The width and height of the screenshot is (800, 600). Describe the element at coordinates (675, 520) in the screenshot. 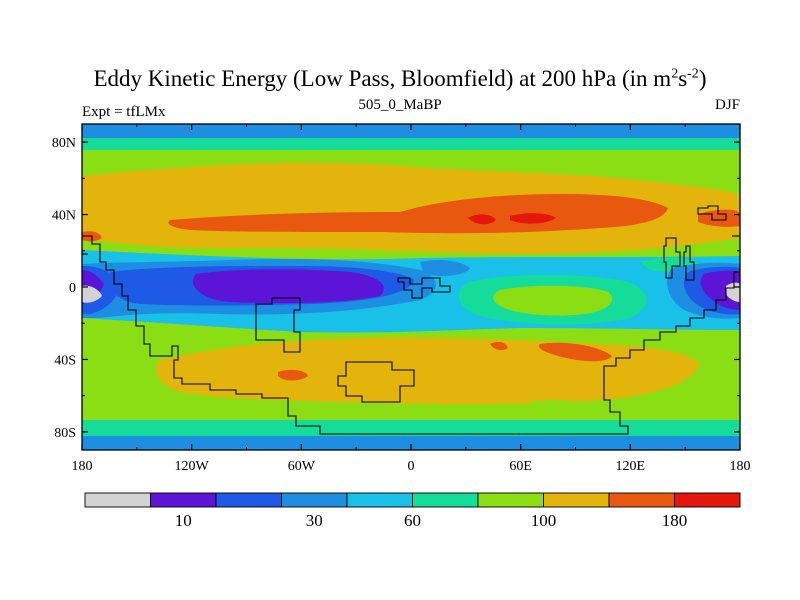

I see `colorbar-label: 180` at that location.